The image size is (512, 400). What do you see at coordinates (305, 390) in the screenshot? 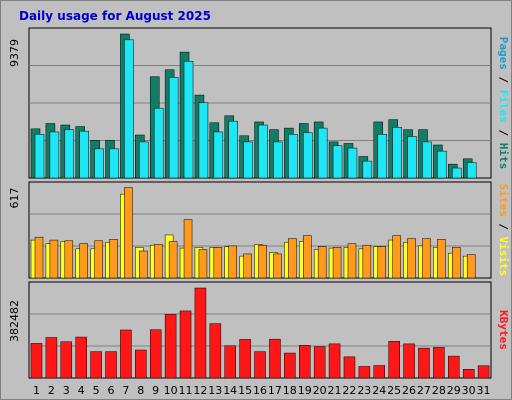
I see `x-tick-label: 19` at bounding box center [305, 390].